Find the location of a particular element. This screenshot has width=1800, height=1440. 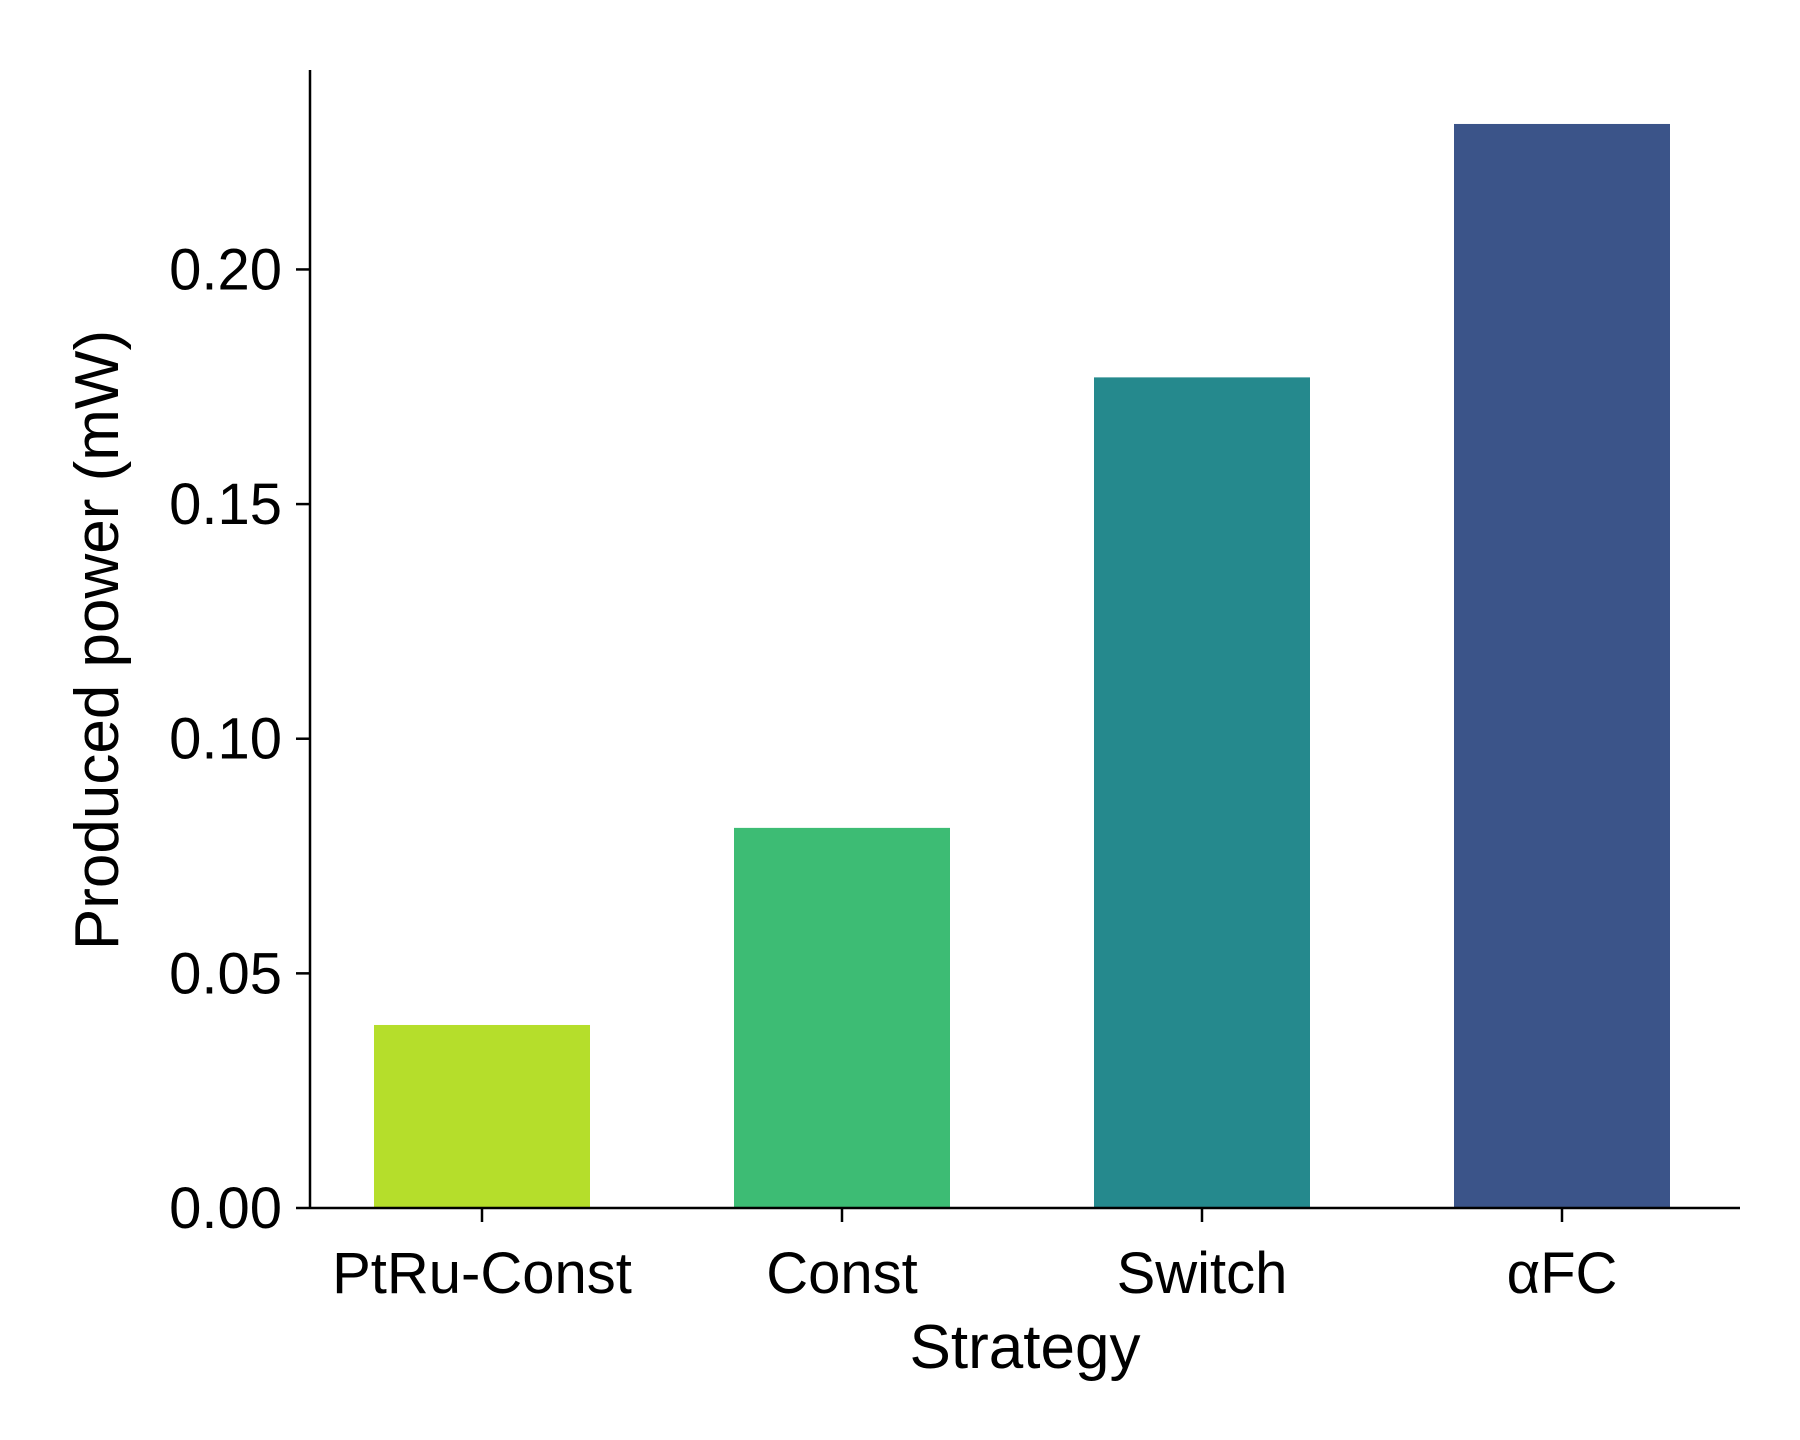

x-axis-ticks: PtRu-Const Const Switch αFC is located at coordinates (974, 1257).